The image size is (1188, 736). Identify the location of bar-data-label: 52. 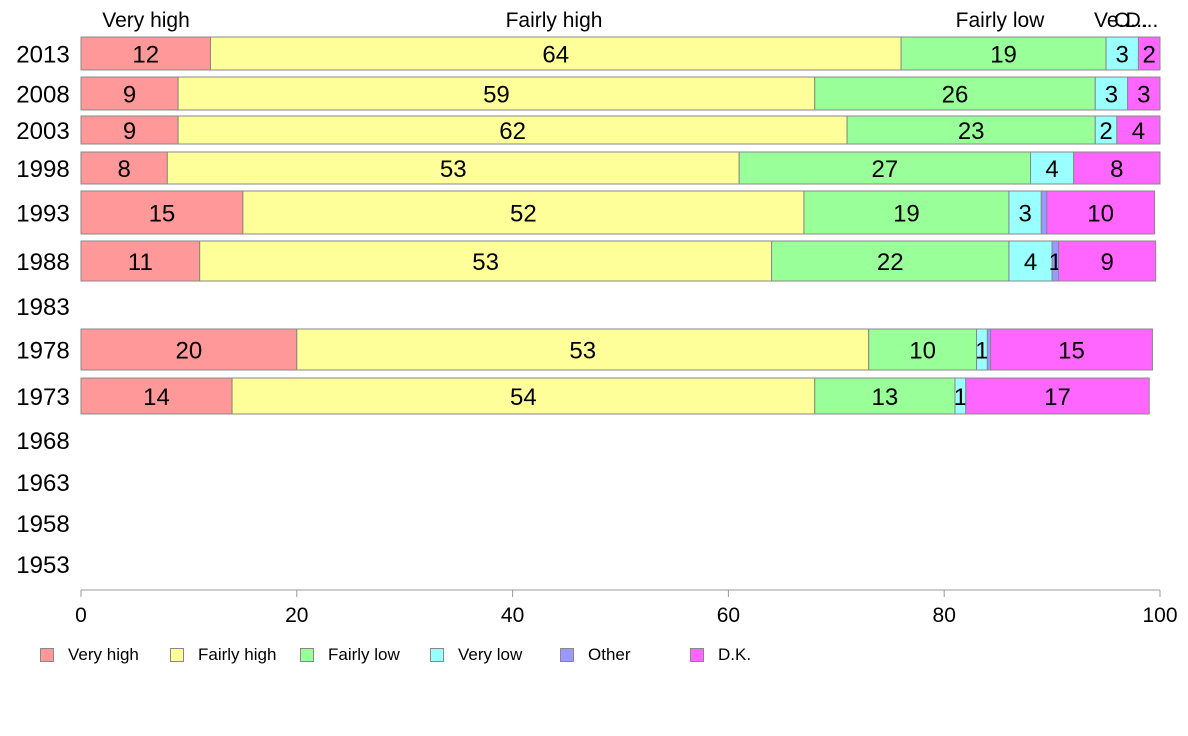
(523, 214).